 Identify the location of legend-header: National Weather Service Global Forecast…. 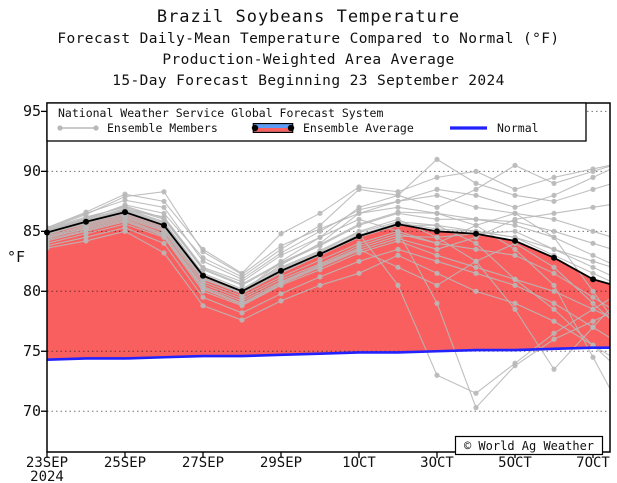
(221, 113).